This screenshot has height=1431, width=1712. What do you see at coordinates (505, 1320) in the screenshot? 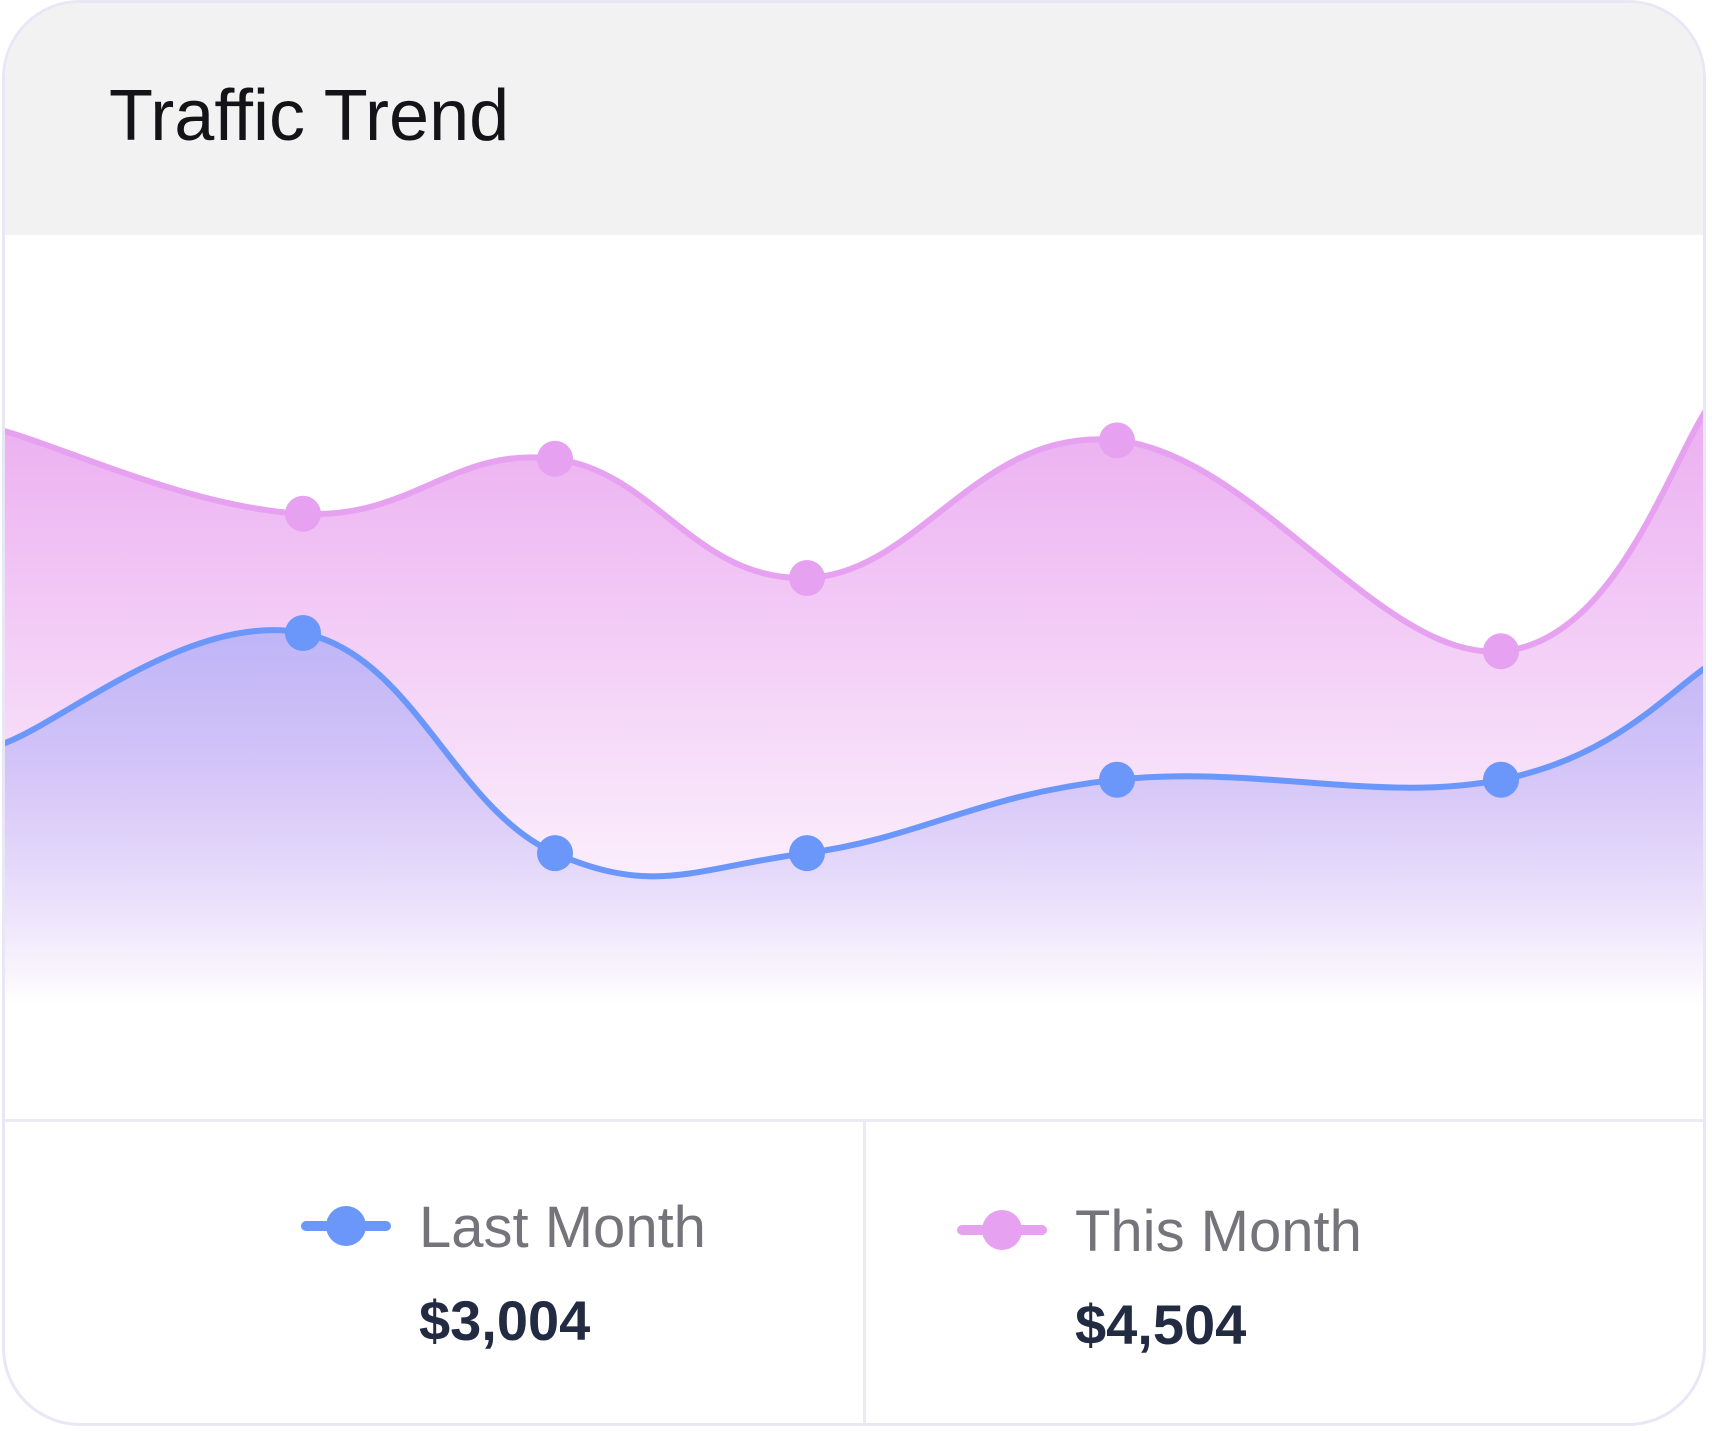
I see `legend-value: $3,004` at bounding box center [505, 1320].